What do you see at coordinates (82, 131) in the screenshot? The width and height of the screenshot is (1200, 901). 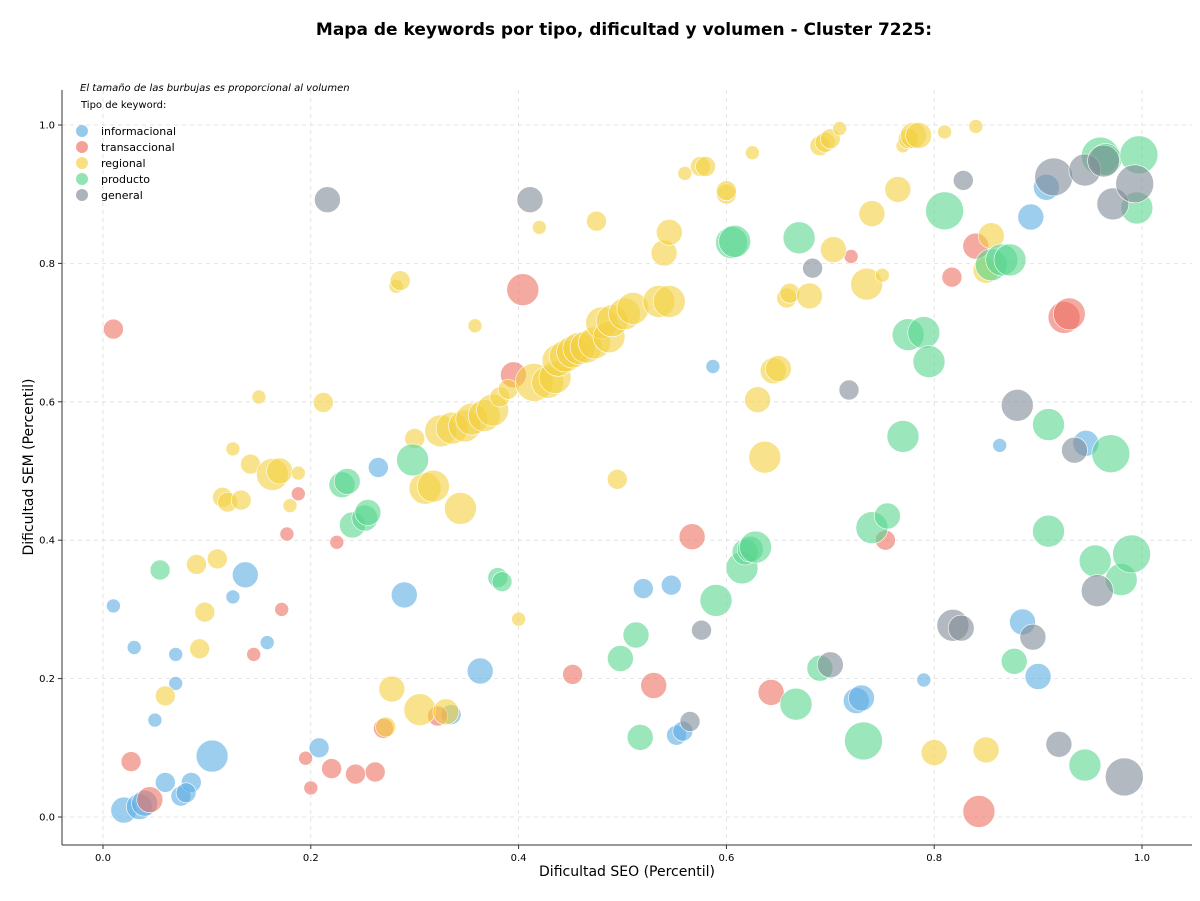 I see `legend-marker-informacional` at bounding box center [82, 131].